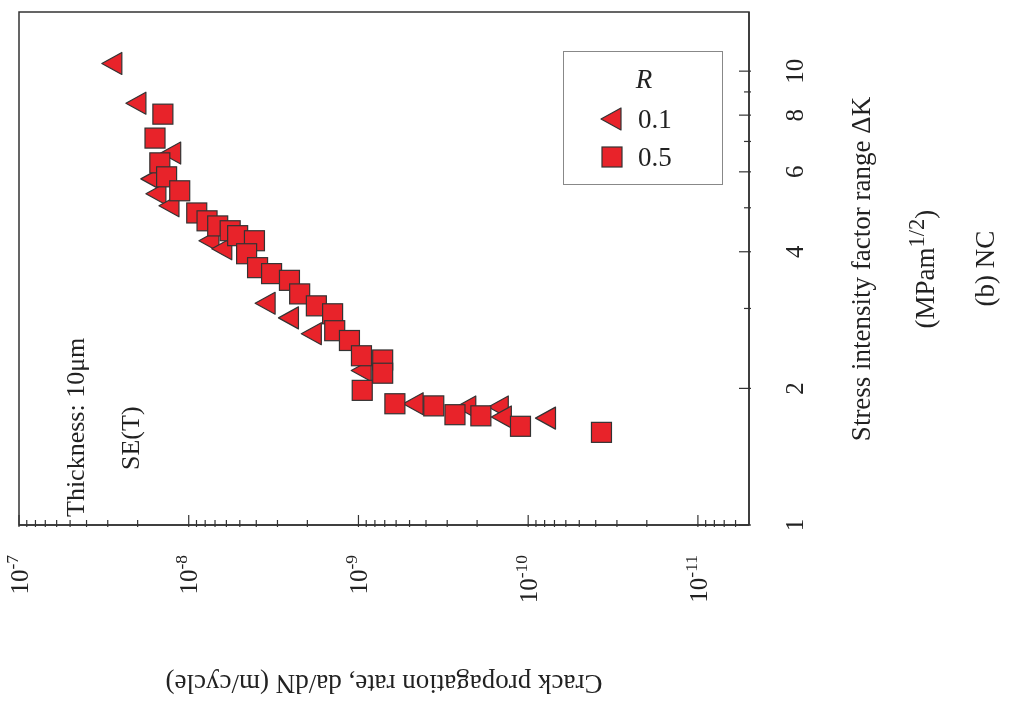  I want to click on legend-label: 0.1, so click(655, 119).